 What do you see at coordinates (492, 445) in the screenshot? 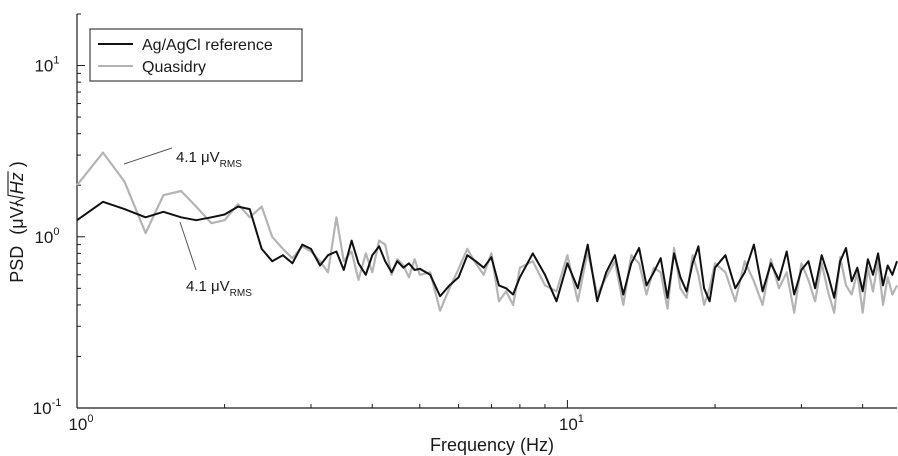
I see `x-axis-title: Frequency (Hz)` at bounding box center [492, 445].